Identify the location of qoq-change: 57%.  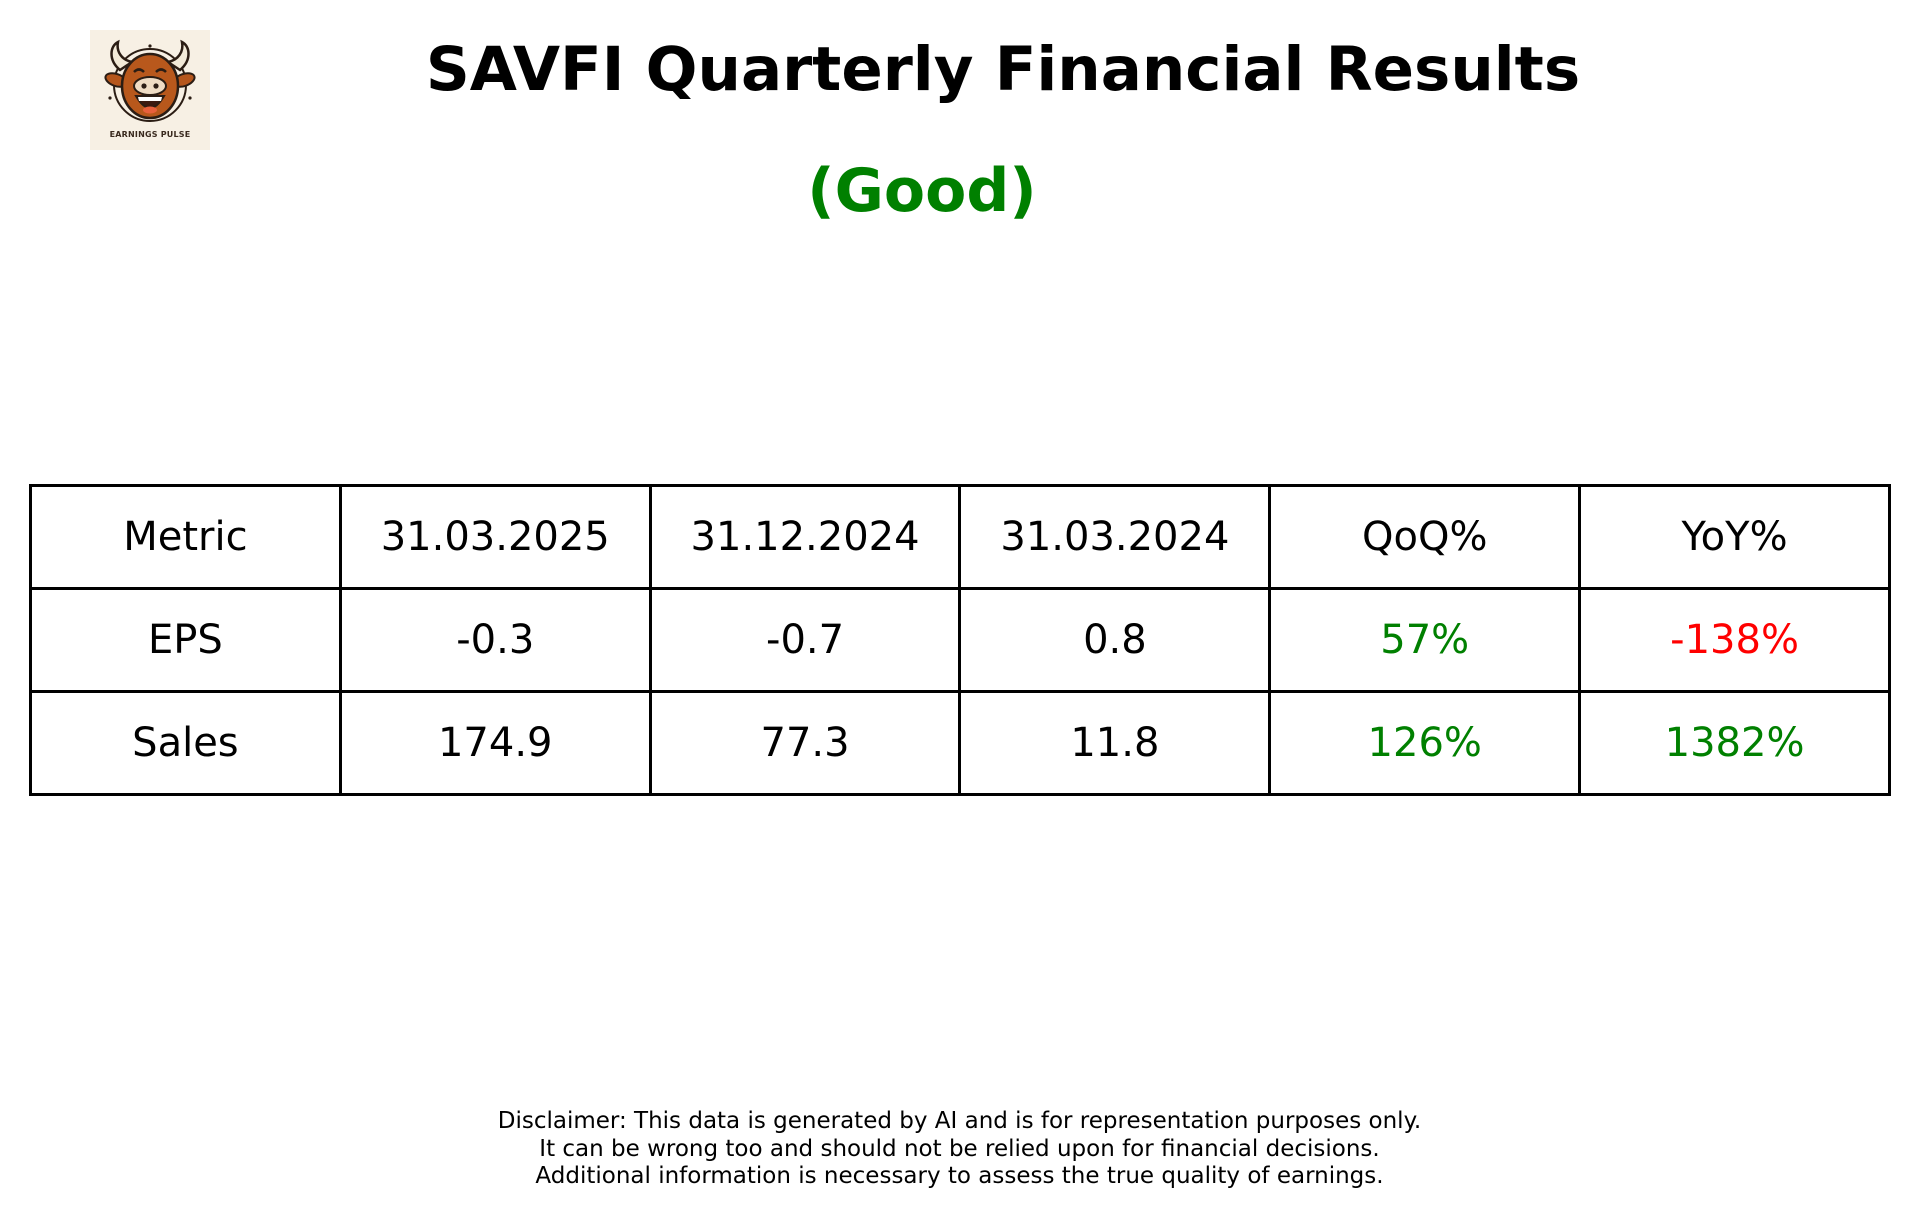
(1425, 640).